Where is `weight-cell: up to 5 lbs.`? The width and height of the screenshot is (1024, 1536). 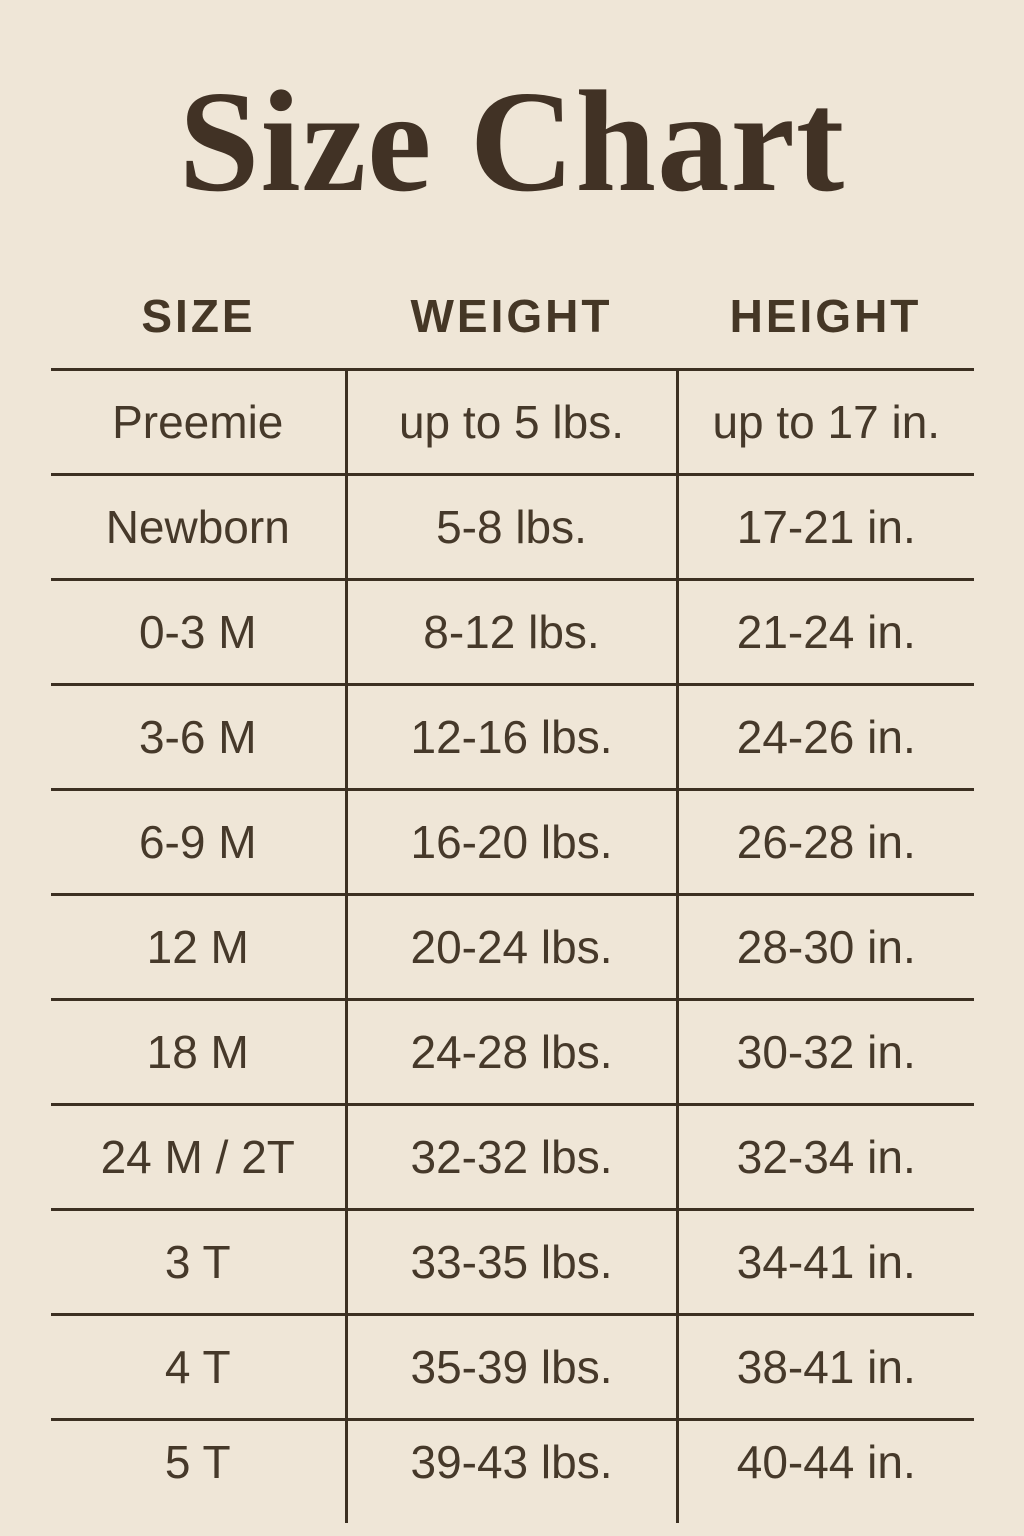 weight-cell: up to 5 lbs. is located at coordinates (511, 422).